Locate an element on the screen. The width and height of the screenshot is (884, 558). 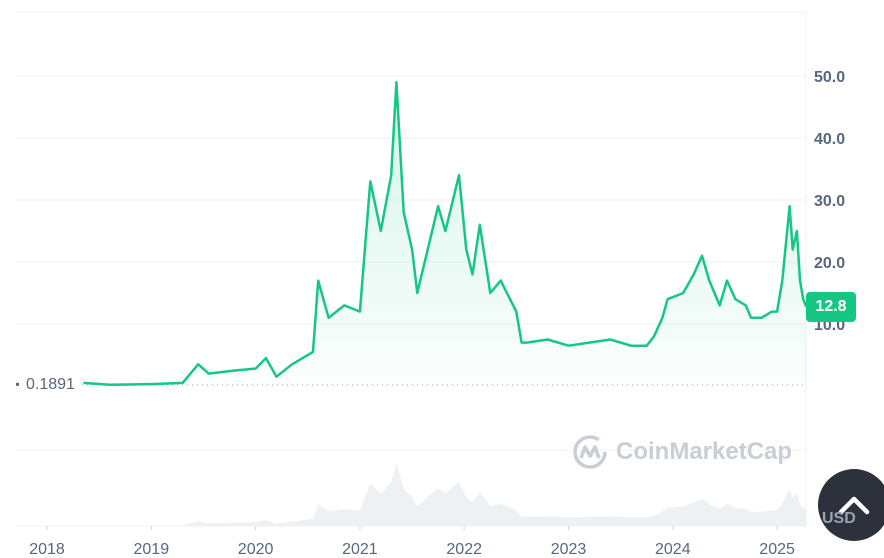
x-tick-label: 2018 is located at coordinates (47, 549).